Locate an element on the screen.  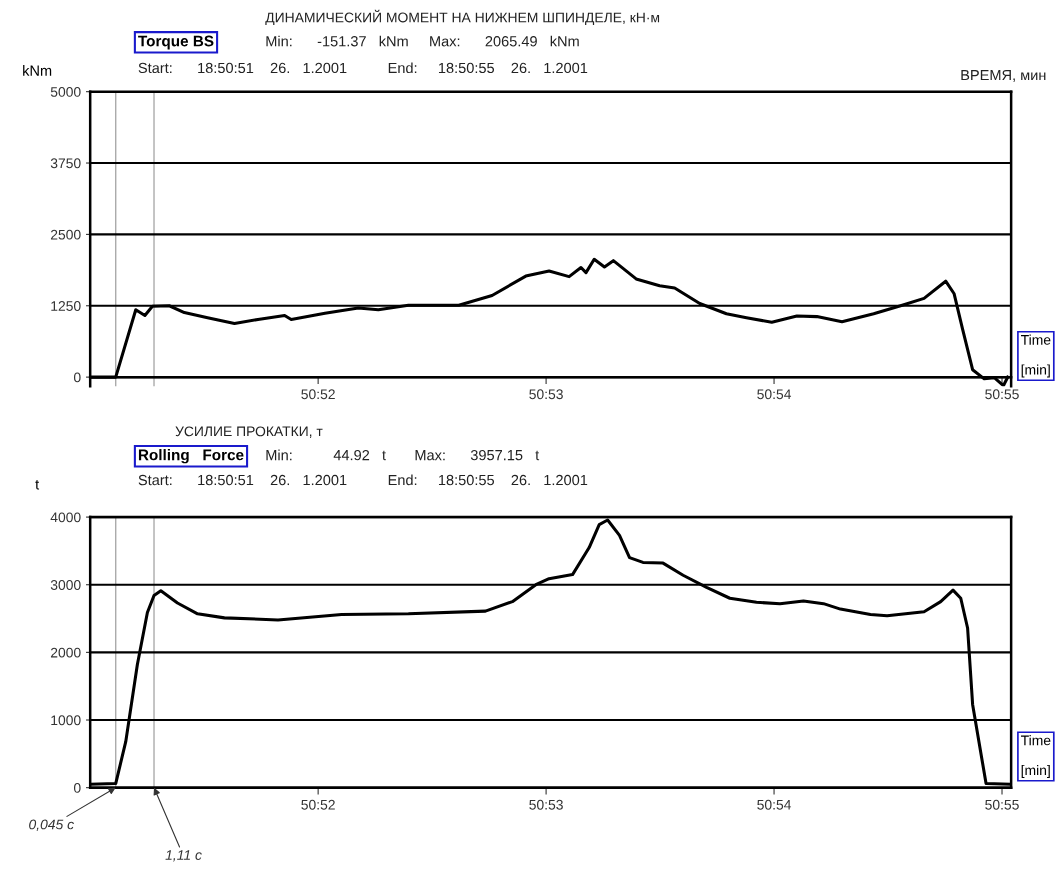
y-tick-label: 4000 is located at coordinates (65, 517).